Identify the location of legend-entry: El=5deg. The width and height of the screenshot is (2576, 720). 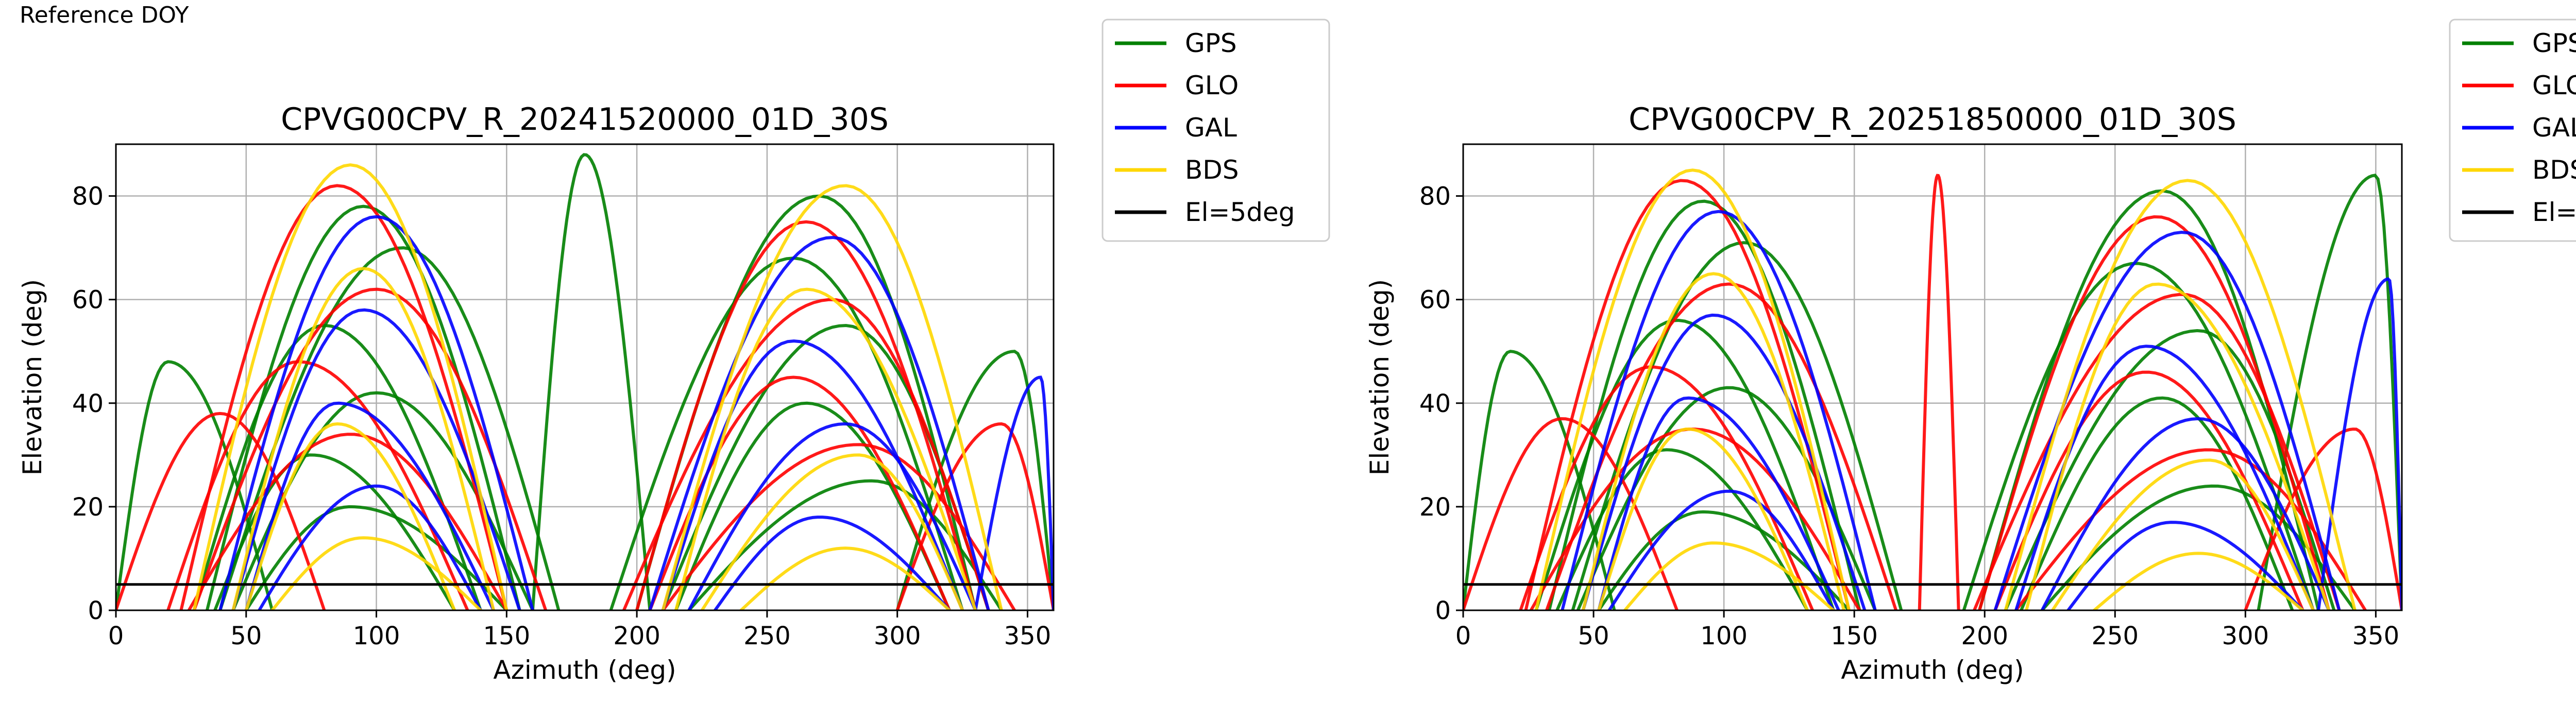
(2554, 212).